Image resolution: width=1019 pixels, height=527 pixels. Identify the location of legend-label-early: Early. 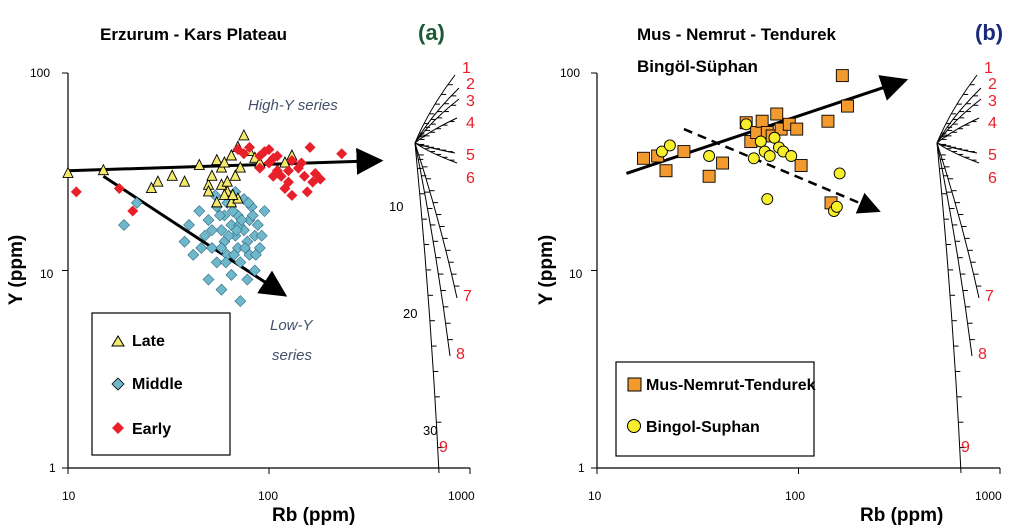
(151, 429).